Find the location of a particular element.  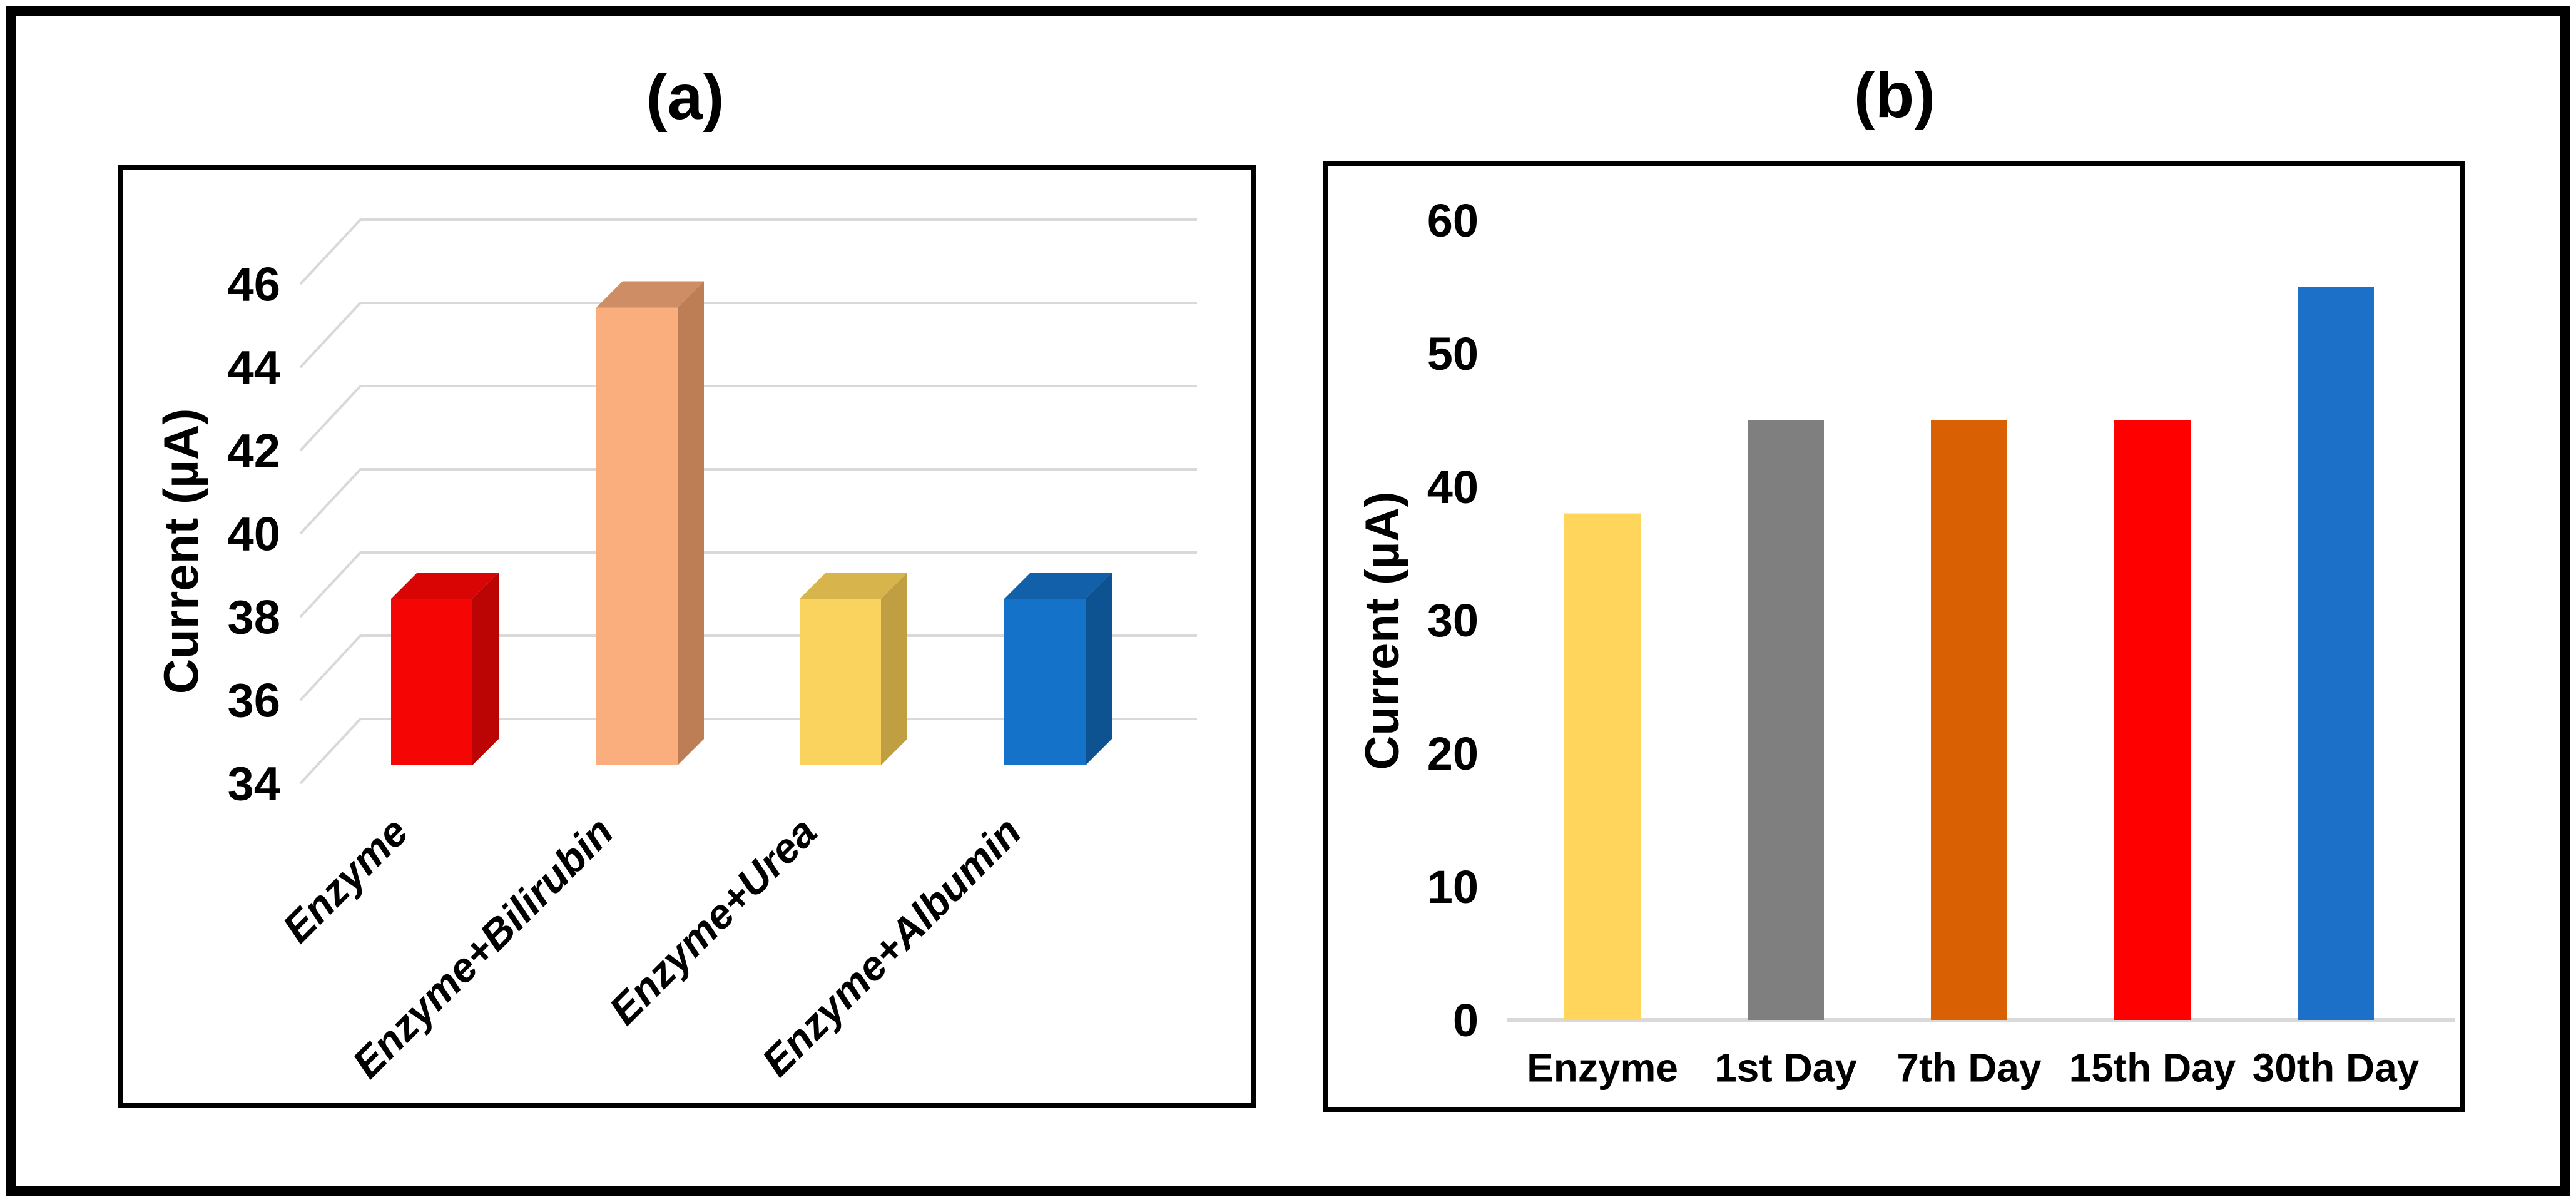

ytick-label-42: 42 is located at coordinates (253, 451).